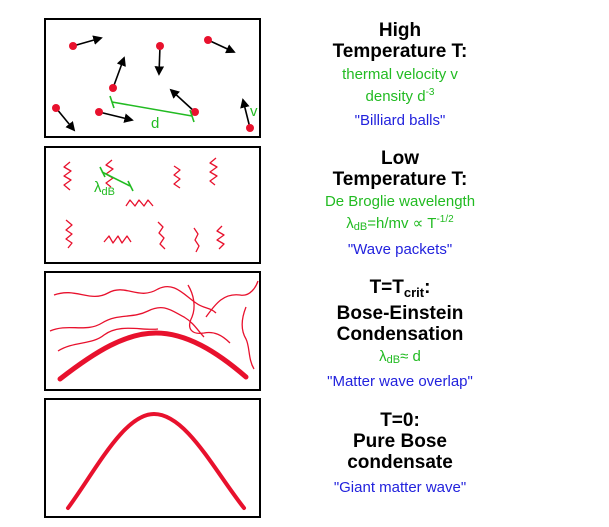  I want to click on wavelength-marker, so click(116, 179).